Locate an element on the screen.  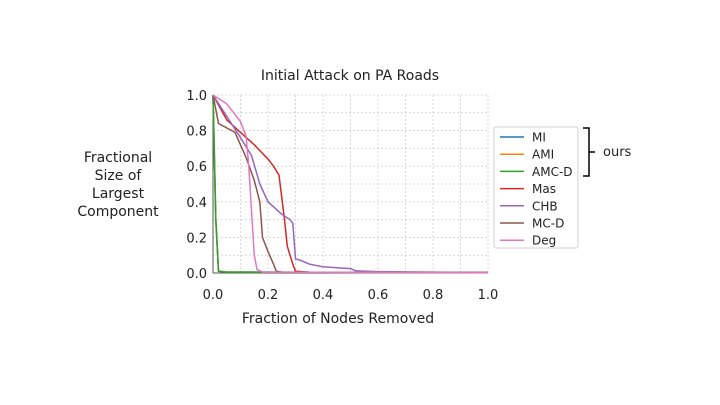
y-tick-label: 0.2 is located at coordinates (196, 238).